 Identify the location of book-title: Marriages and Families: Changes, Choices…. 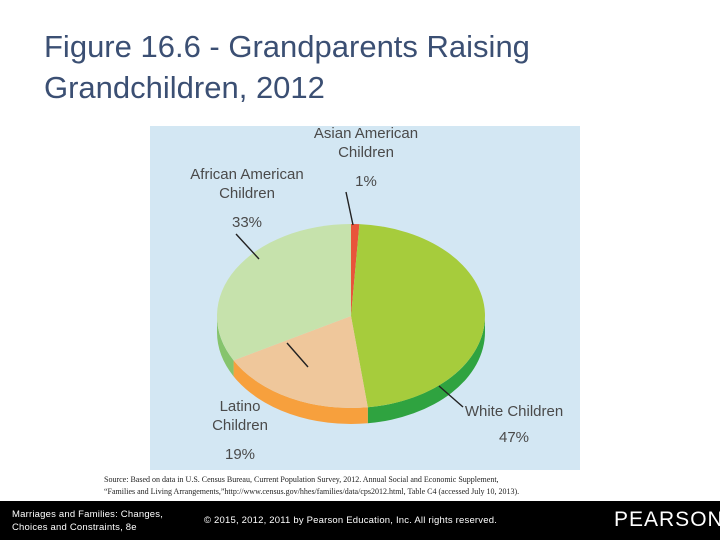
(87, 521).